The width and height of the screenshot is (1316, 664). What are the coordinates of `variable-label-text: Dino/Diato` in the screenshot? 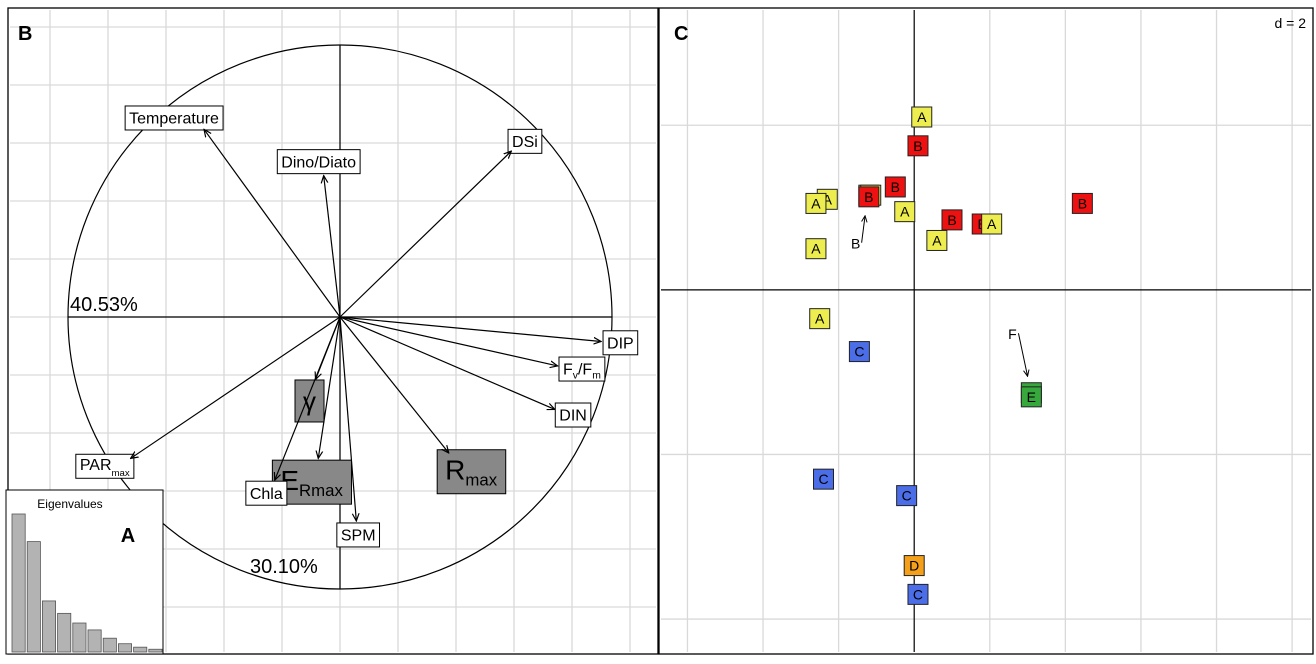 It's located at (318, 162).